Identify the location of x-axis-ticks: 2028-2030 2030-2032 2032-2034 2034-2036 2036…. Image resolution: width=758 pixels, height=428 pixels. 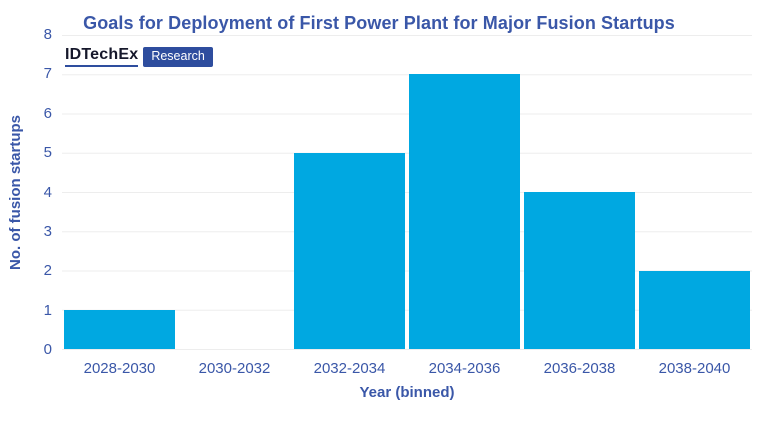
(407, 365).